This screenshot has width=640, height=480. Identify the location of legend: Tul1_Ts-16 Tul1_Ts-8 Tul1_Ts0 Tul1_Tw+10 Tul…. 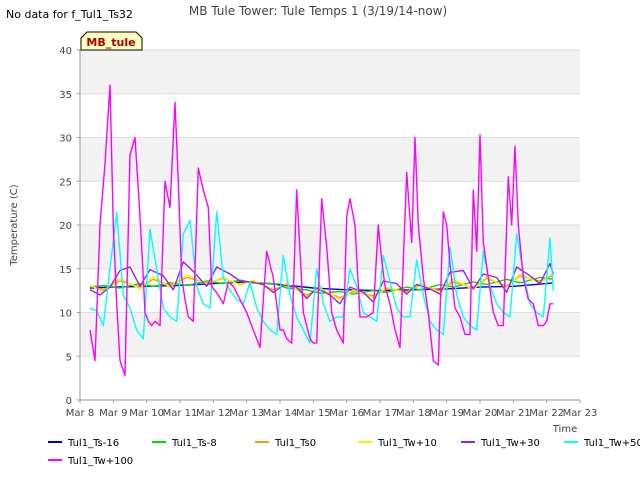
(344, 452).